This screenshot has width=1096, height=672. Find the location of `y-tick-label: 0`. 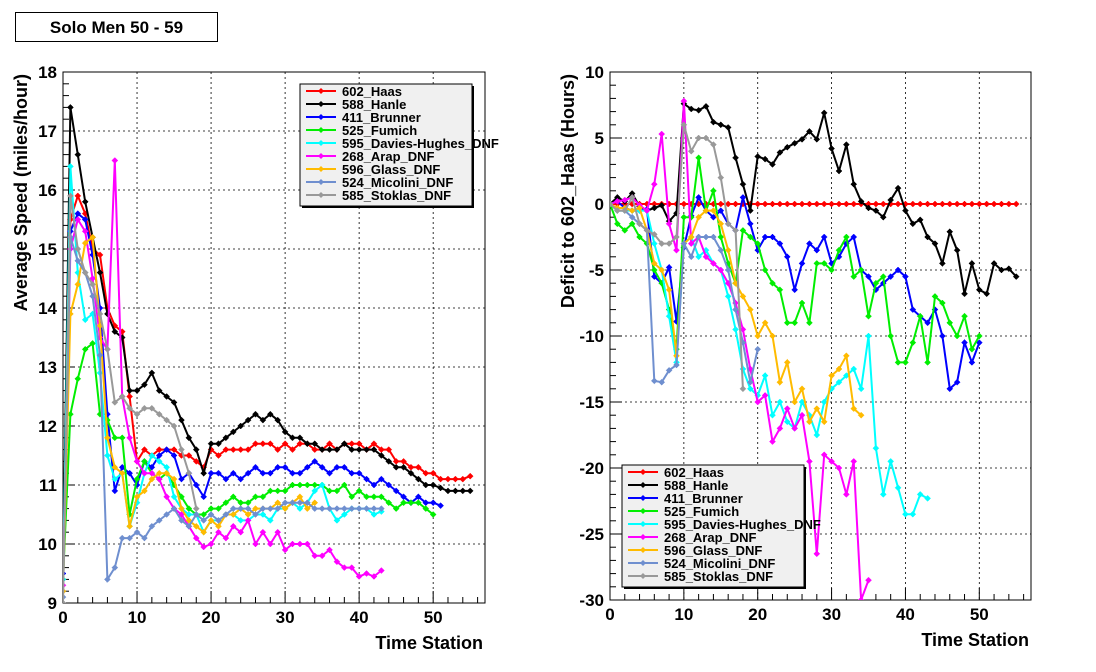

y-tick-label: 0 is located at coordinates (599, 204).